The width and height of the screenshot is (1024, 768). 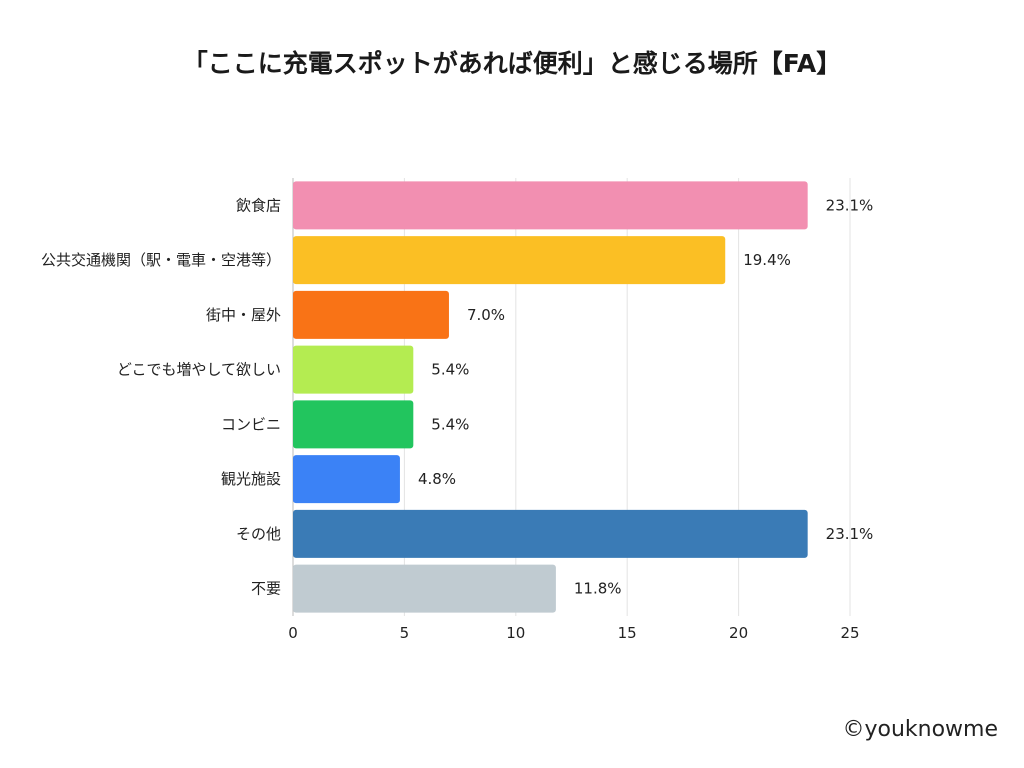 I want to click on category-label: 観光施設, so click(x=251, y=479).